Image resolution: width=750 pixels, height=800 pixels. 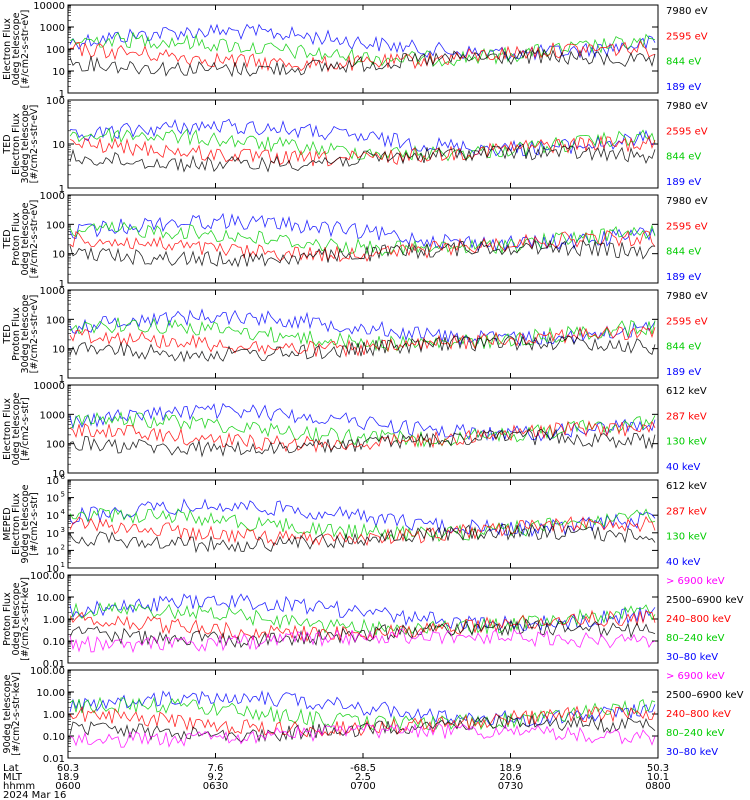 I want to click on legend-entry: 80–240 keV, so click(x=695, y=733).